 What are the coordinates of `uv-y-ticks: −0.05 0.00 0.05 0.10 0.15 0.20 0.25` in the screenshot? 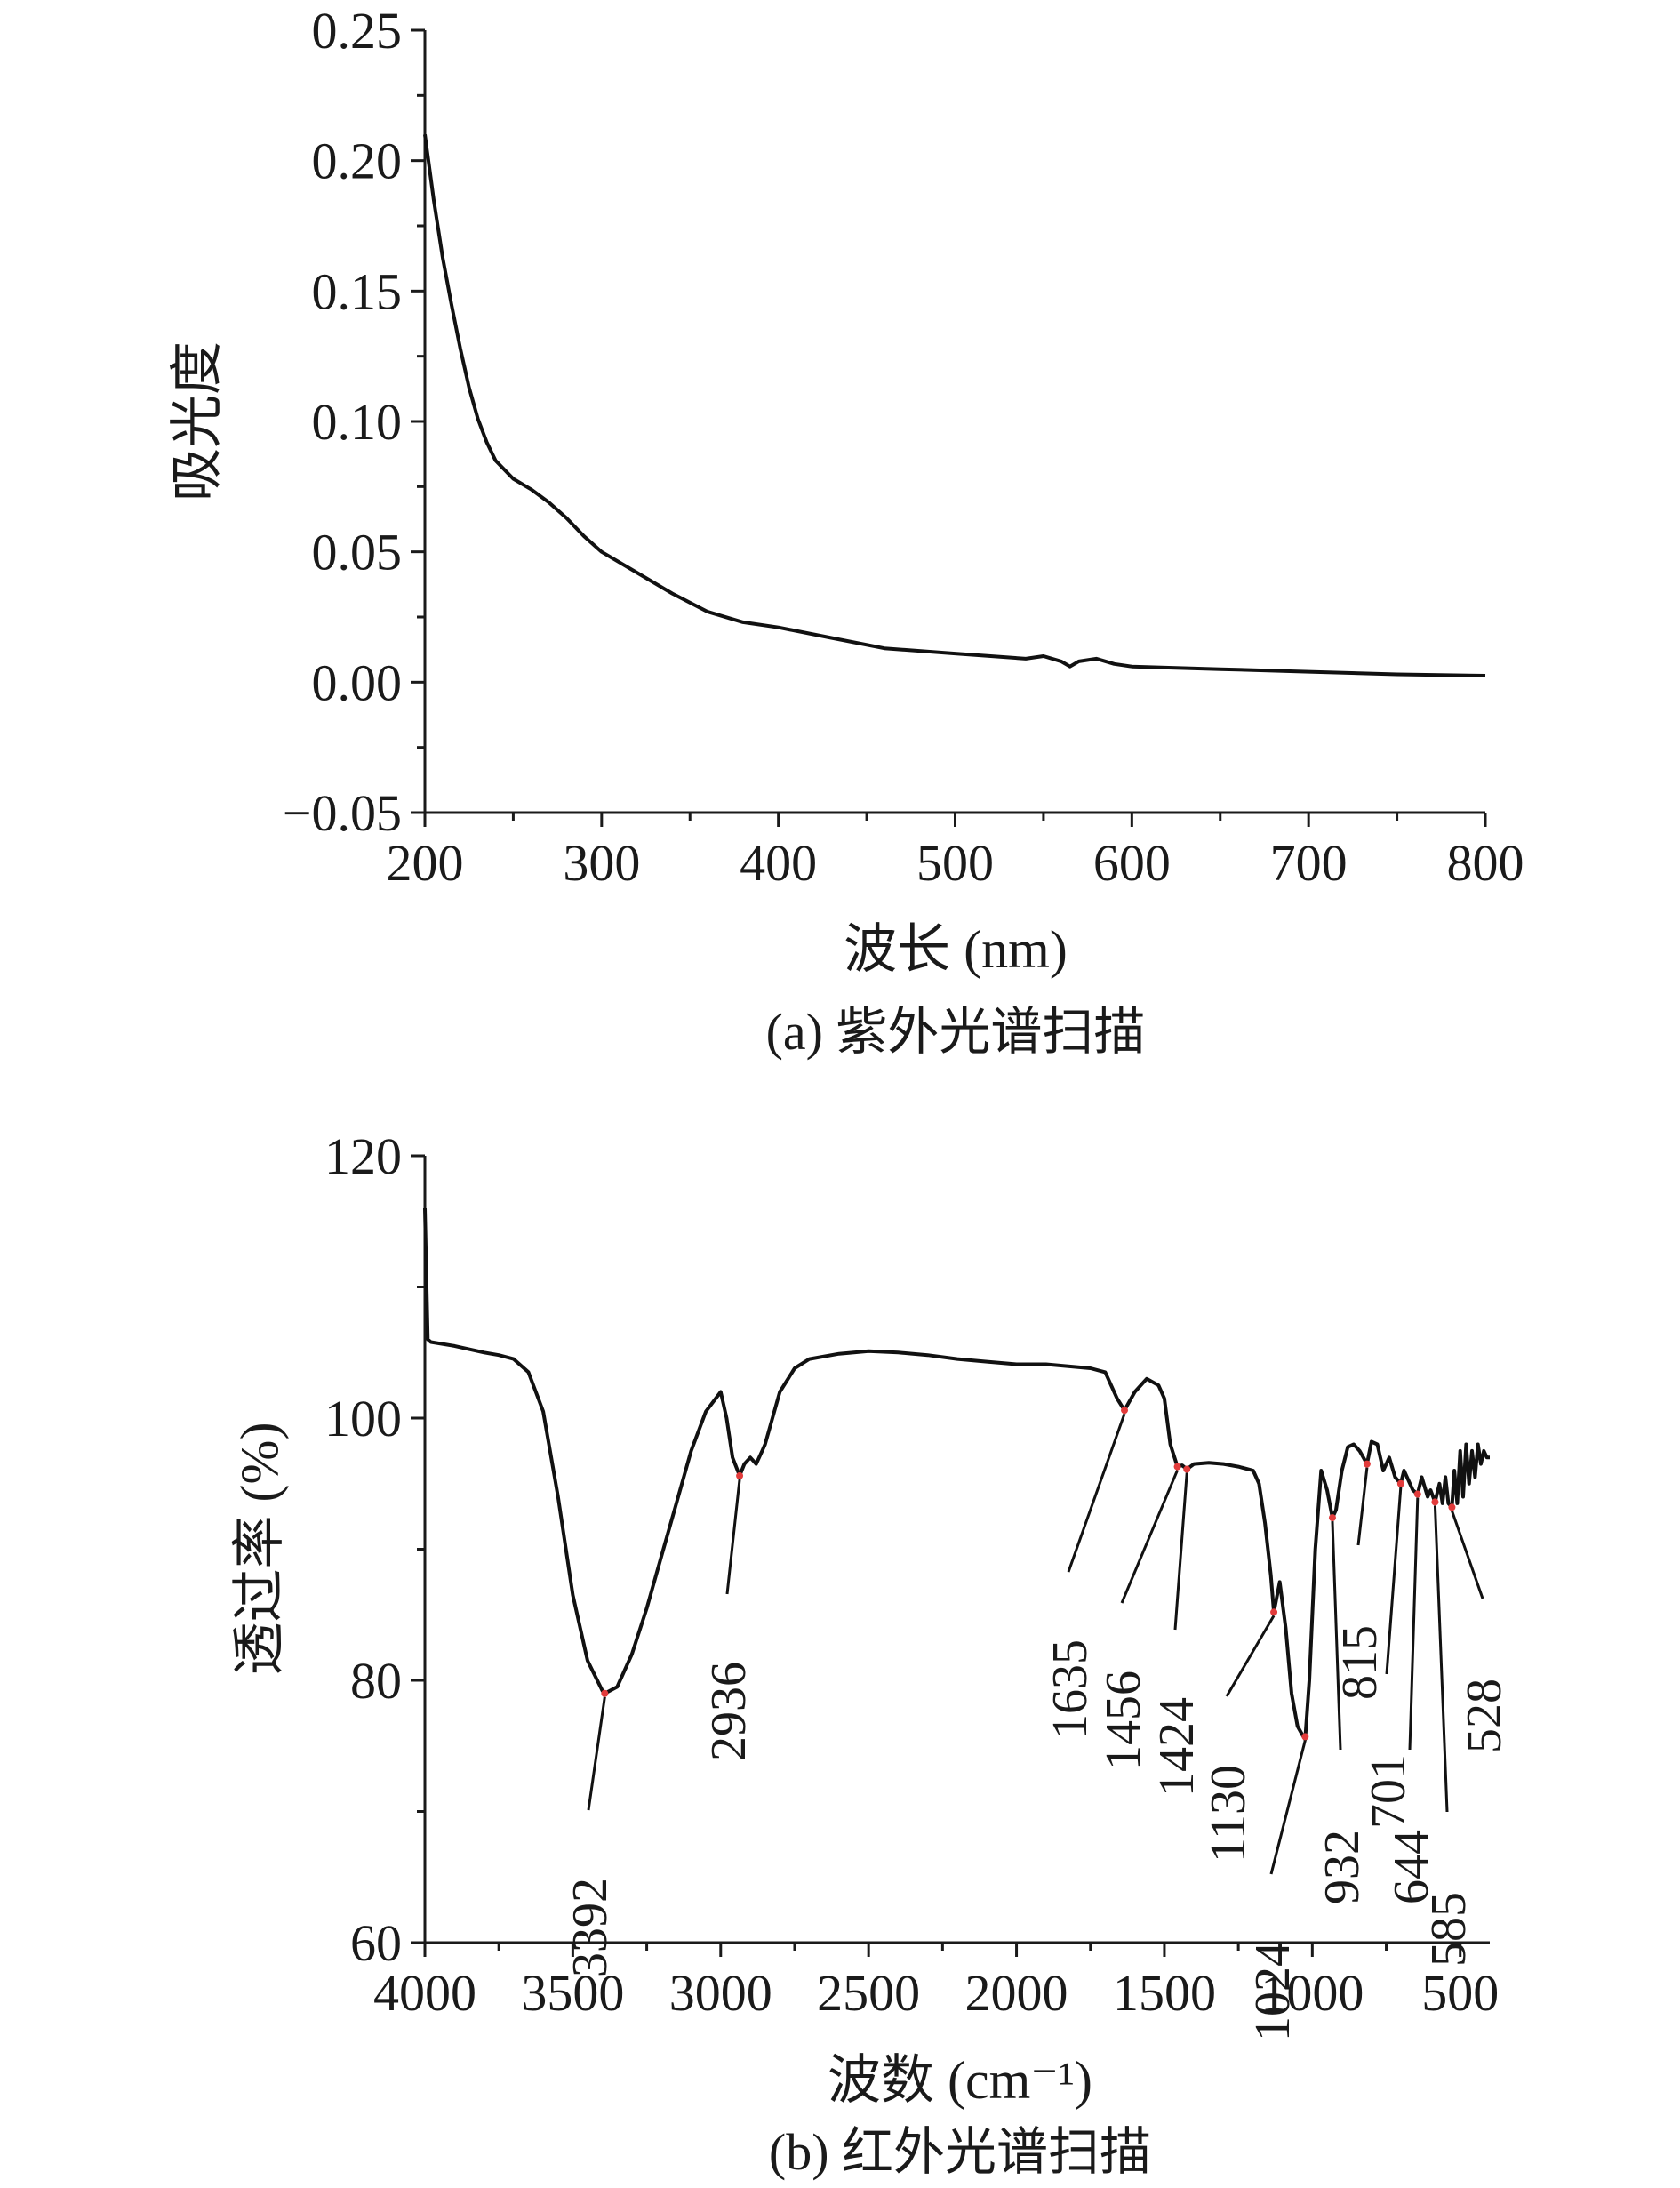 It's located at (354, 422).